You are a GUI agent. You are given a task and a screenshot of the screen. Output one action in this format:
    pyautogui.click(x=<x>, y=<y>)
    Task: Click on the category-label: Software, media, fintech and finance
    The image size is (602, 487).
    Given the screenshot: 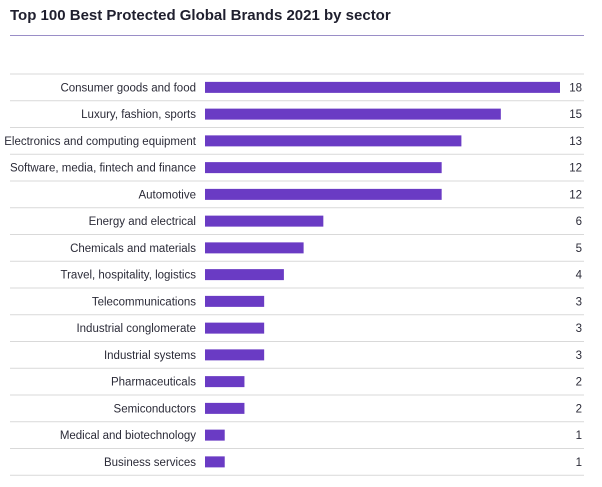 What is the action you would take?
    pyautogui.click(x=103, y=169)
    